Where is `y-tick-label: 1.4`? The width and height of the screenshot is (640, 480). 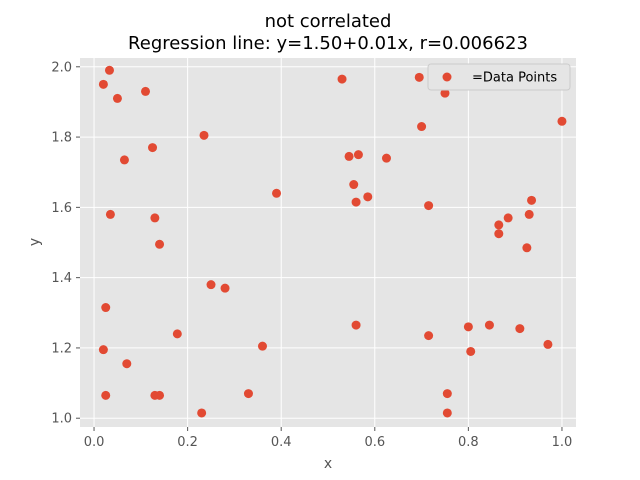 y-tick-label: 1.4 is located at coordinates (61, 278).